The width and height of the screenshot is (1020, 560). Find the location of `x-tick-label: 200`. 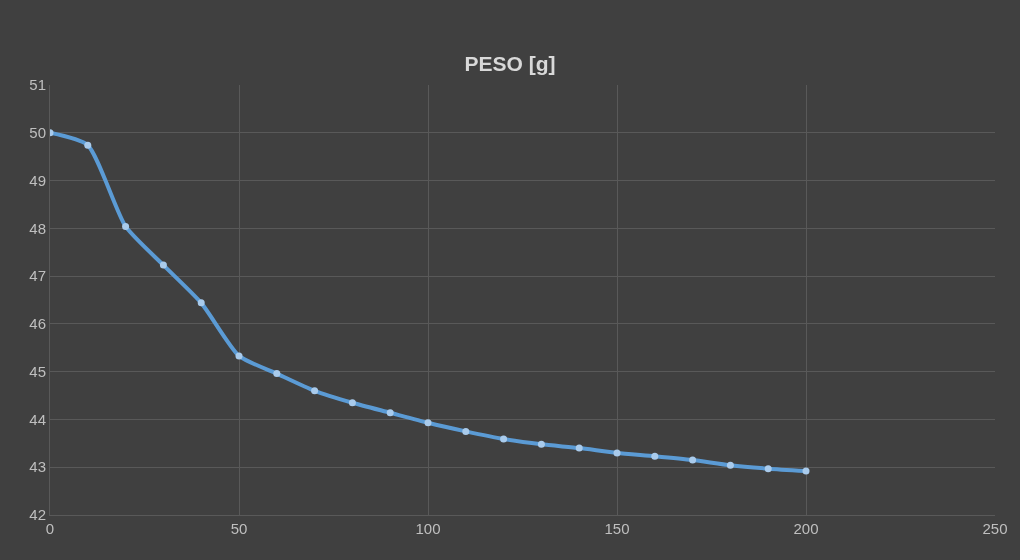

x-tick-label: 200 is located at coordinates (806, 528).